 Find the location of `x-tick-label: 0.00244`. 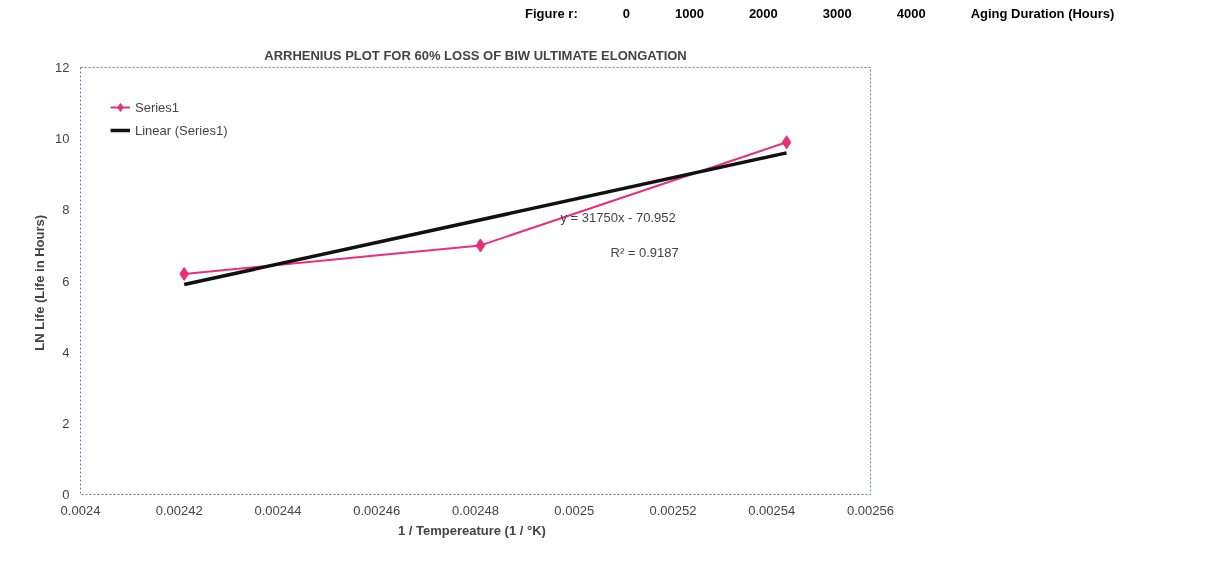

x-tick-label: 0.00244 is located at coordinates (278, 510).